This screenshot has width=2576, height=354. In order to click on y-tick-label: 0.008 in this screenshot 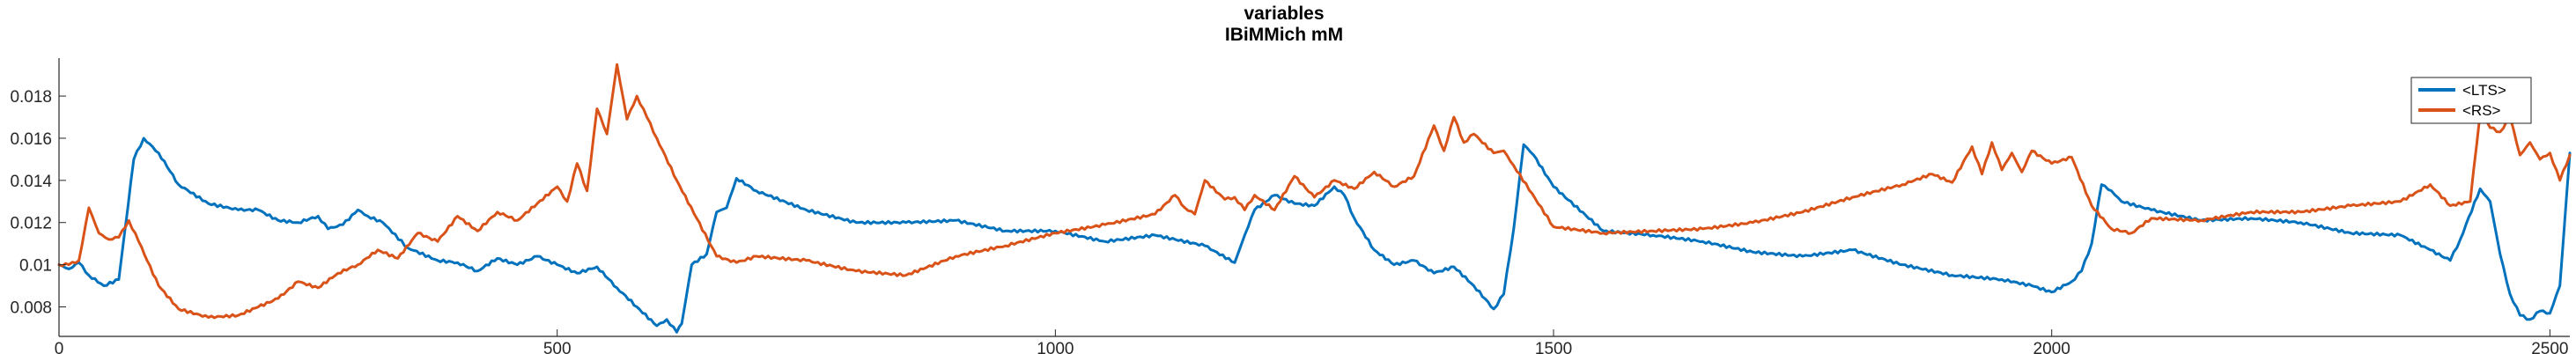, I will do `click(31, 308)`.